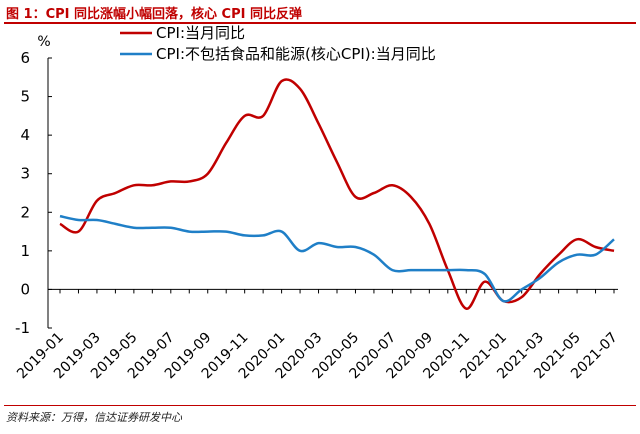 Image resolution: width=640 pixels, height=434 pixels. Describe the element at coordinates (25, 251) in the screenshot. I see `y-tick-label: 1` at that location.